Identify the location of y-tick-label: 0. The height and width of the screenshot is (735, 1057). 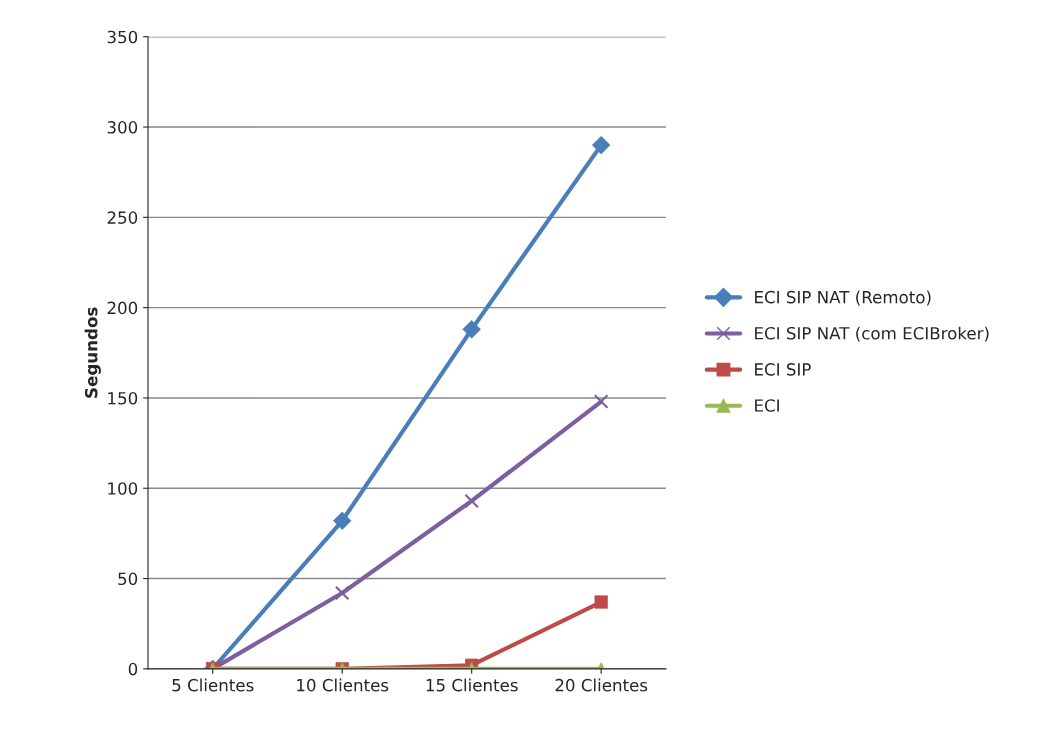
(133, 669).